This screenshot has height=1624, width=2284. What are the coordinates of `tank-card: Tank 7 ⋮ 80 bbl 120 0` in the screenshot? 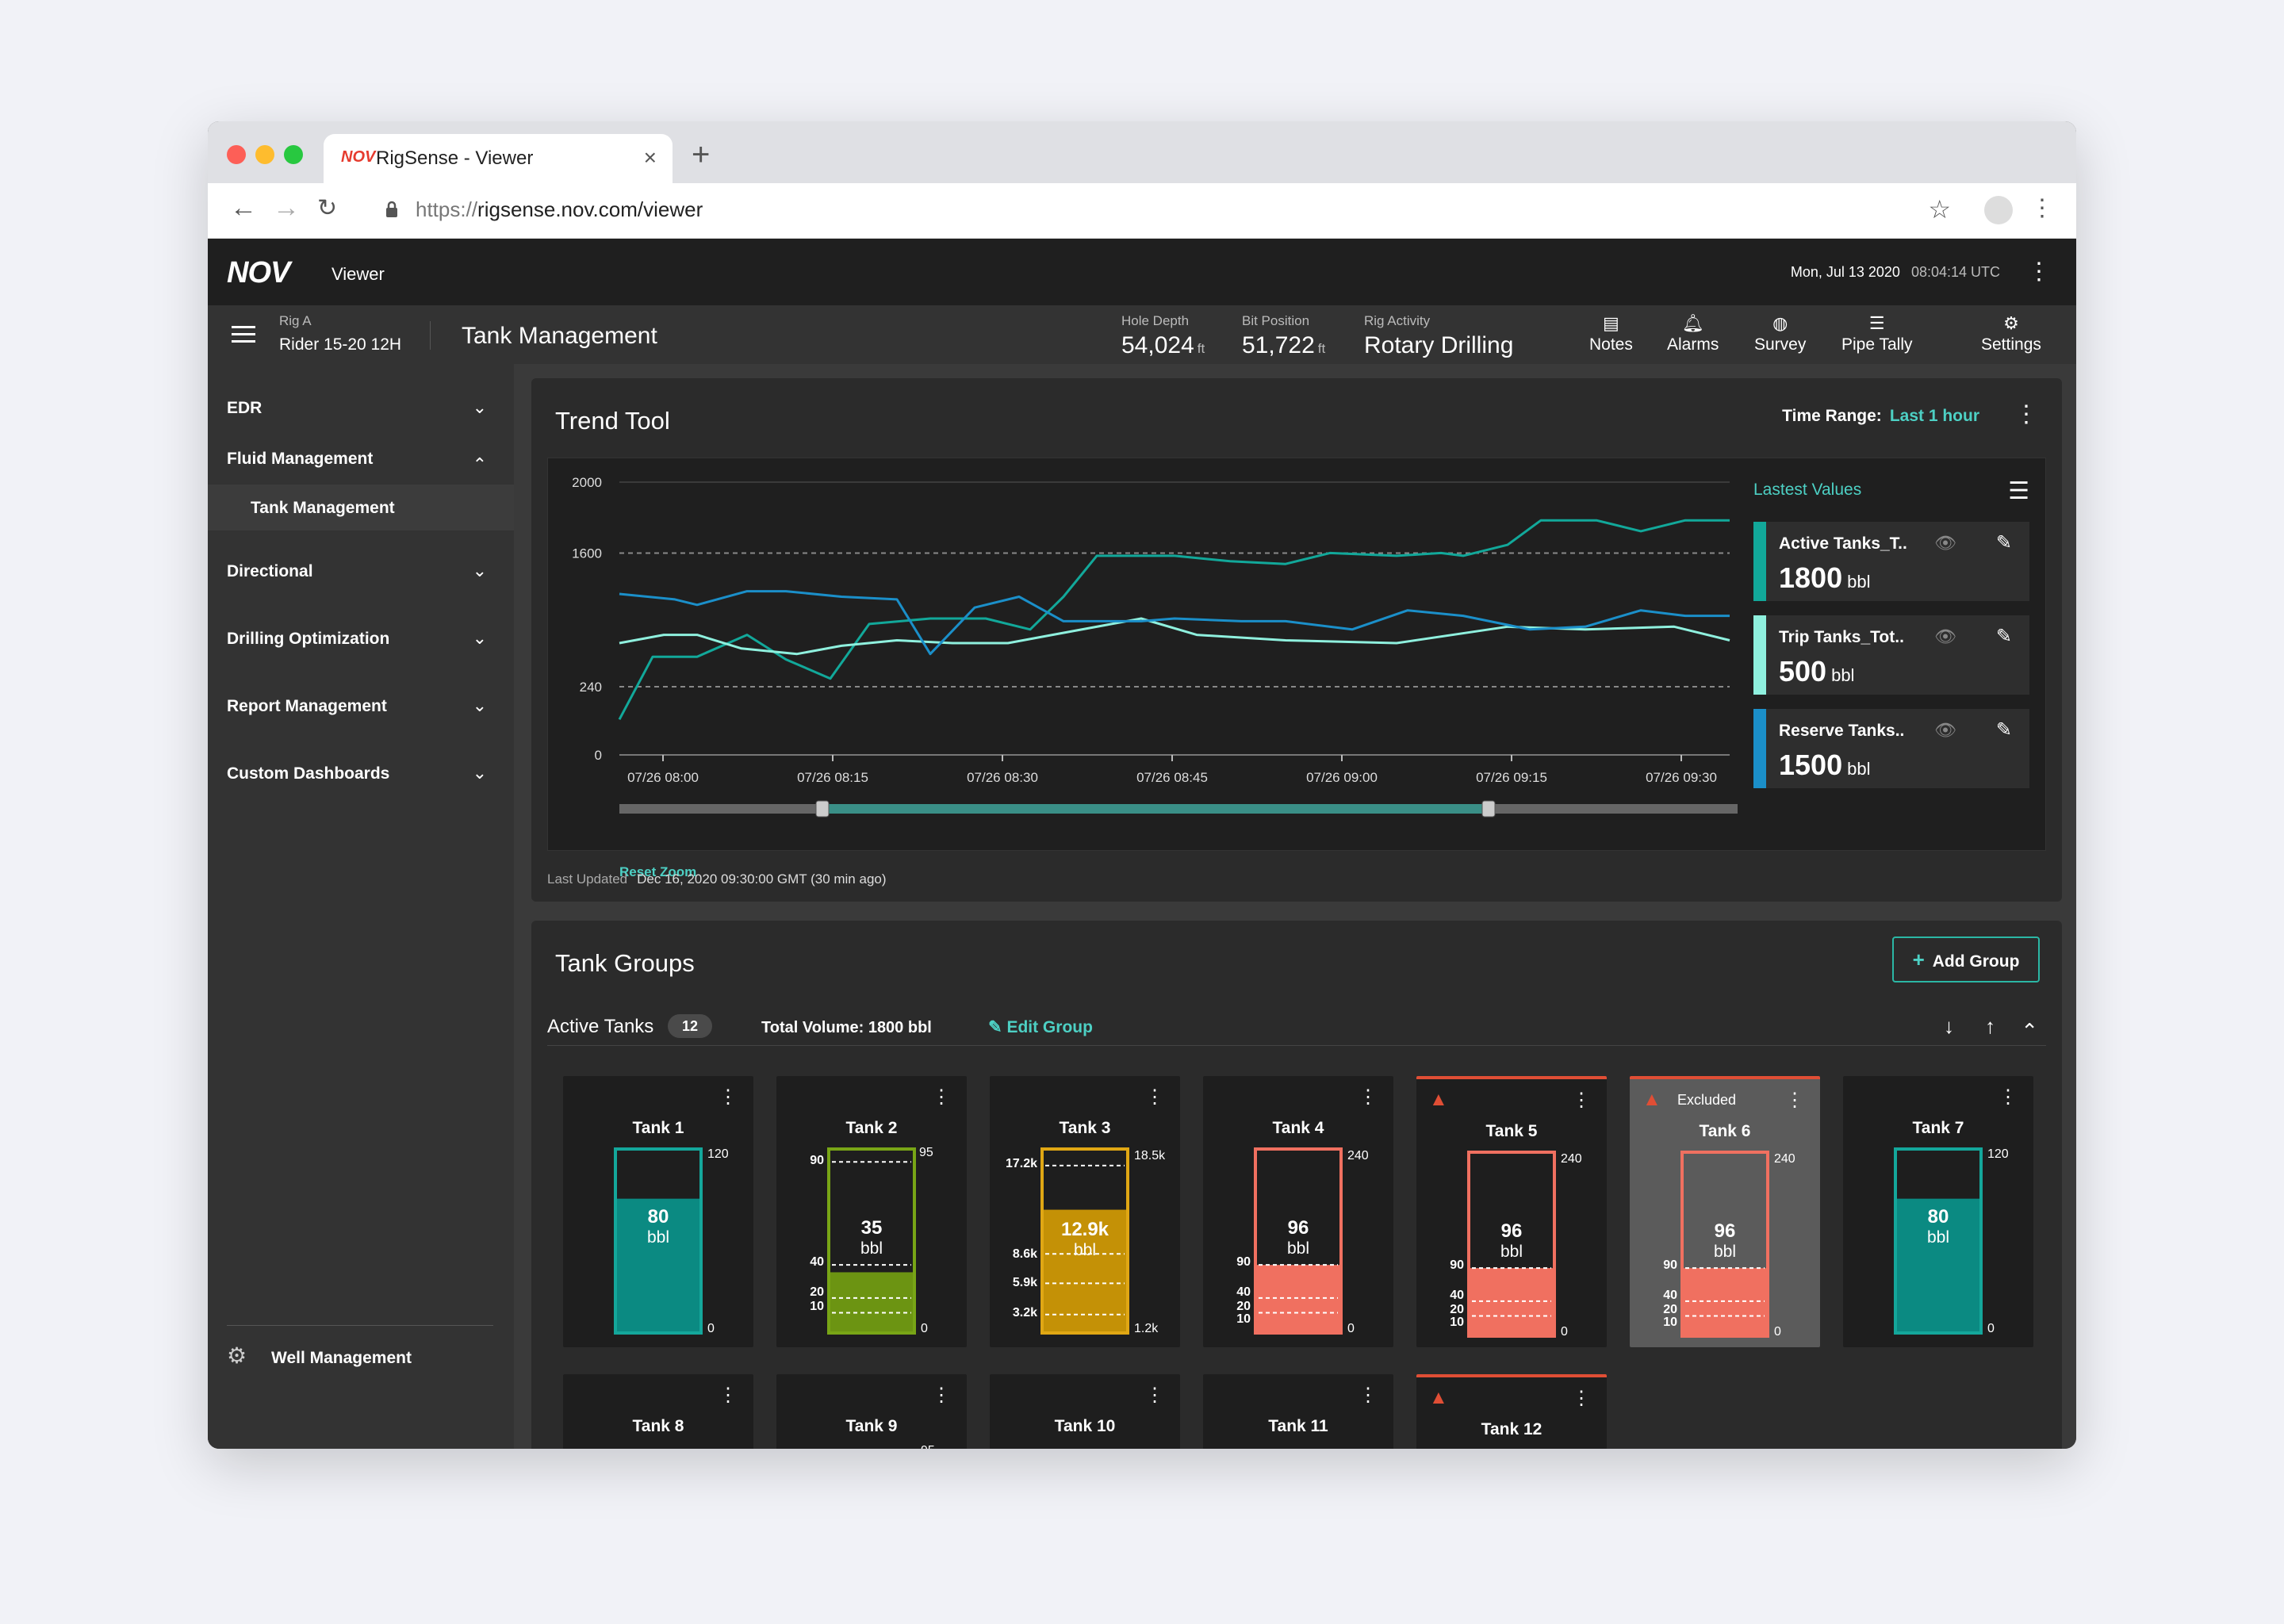 It's located at (1938, 1211).